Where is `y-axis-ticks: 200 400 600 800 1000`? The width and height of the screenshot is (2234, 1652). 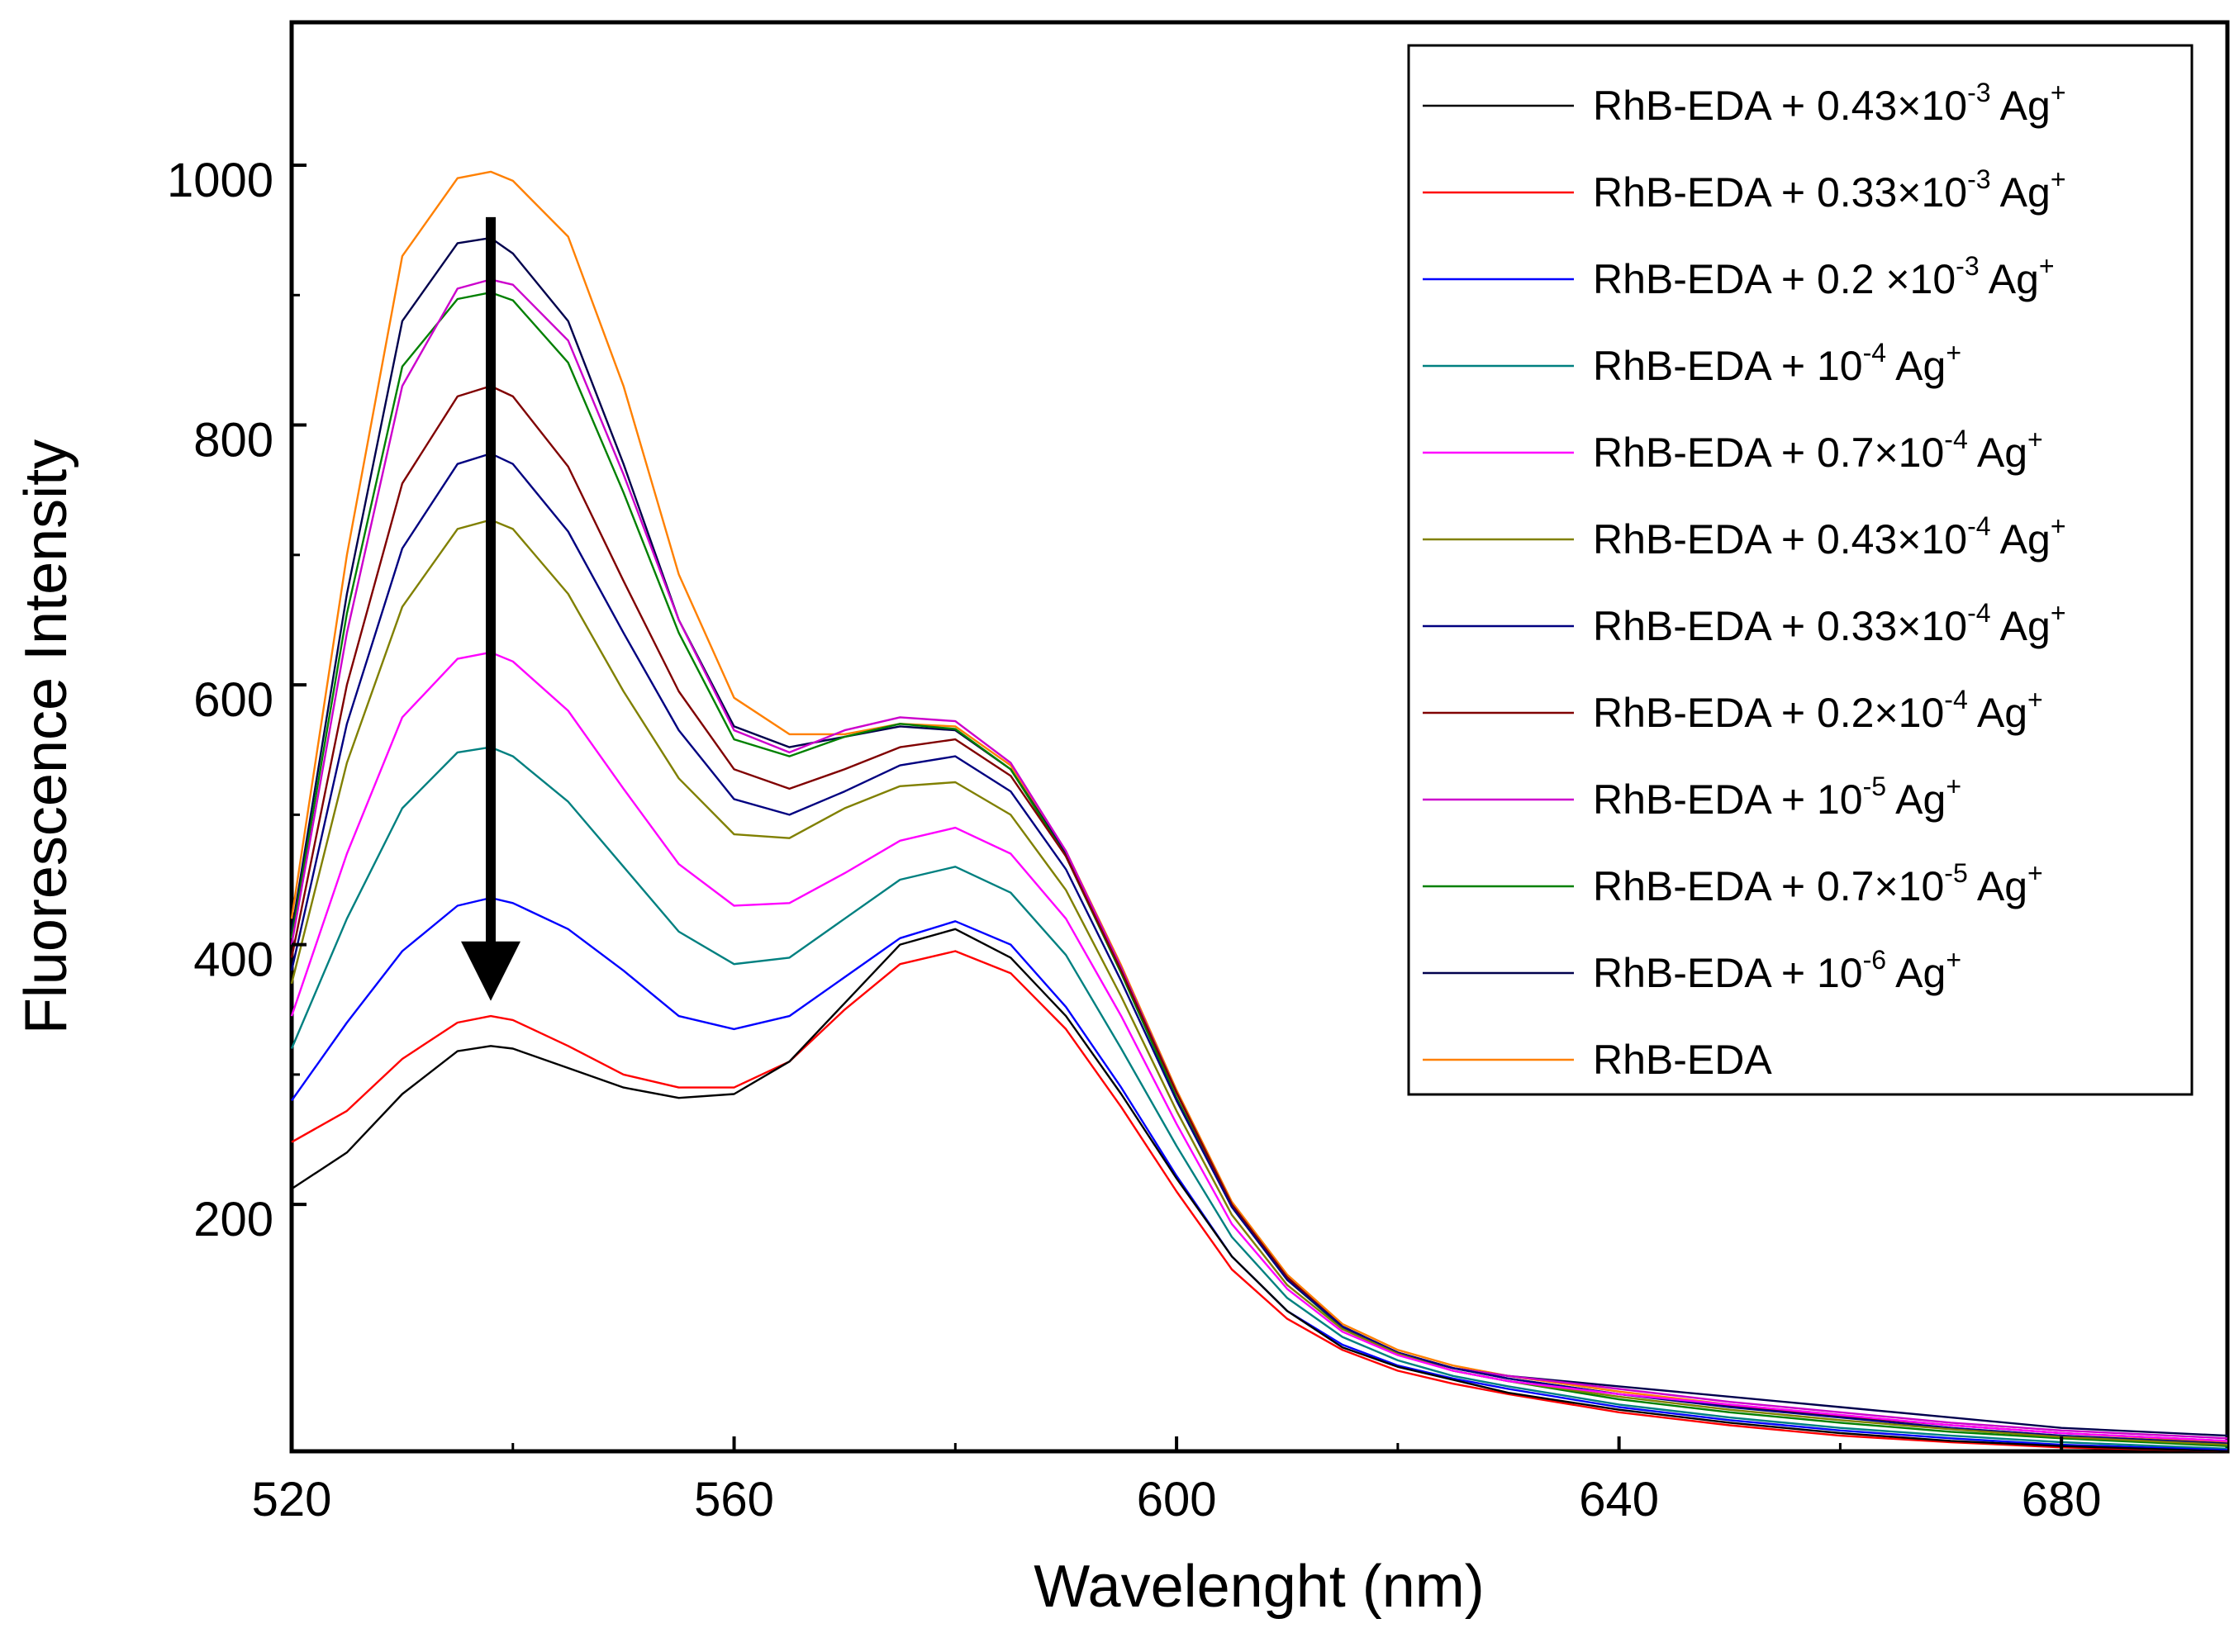 y-axis-ticks: 200 400 600 800 1000 is located at coordinates (237, 700).